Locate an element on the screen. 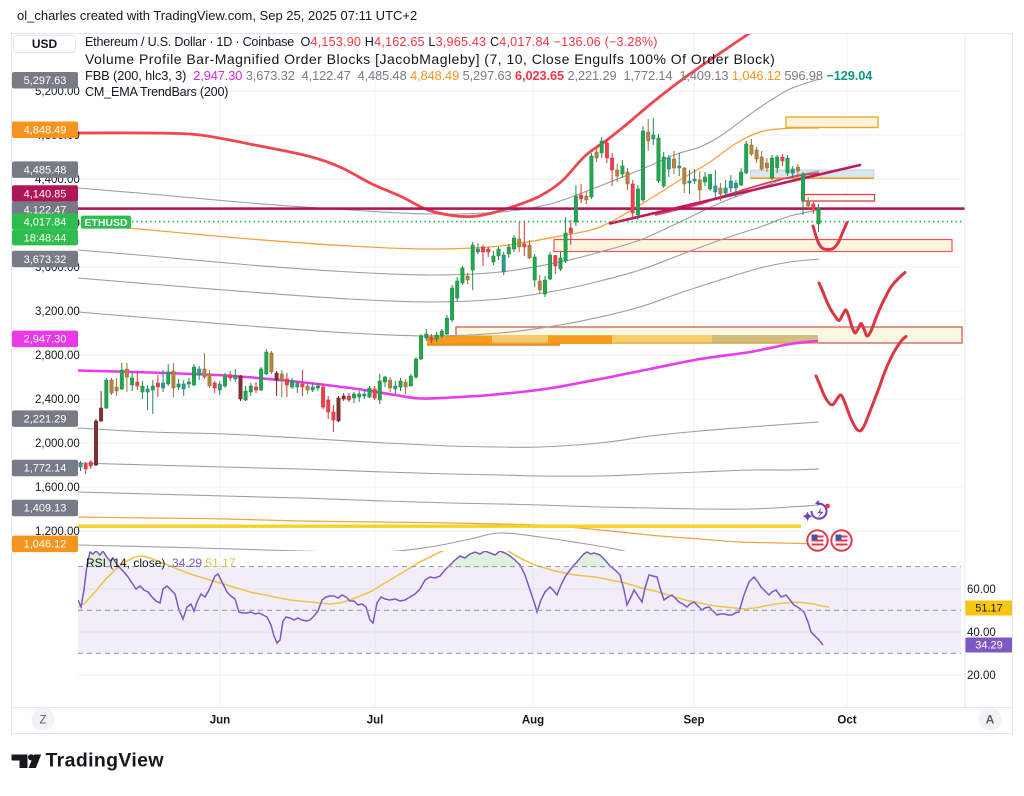 This screenshot has height=796, width=1024. svg-text: 1,046.12 is located at coordinates (45, 545).